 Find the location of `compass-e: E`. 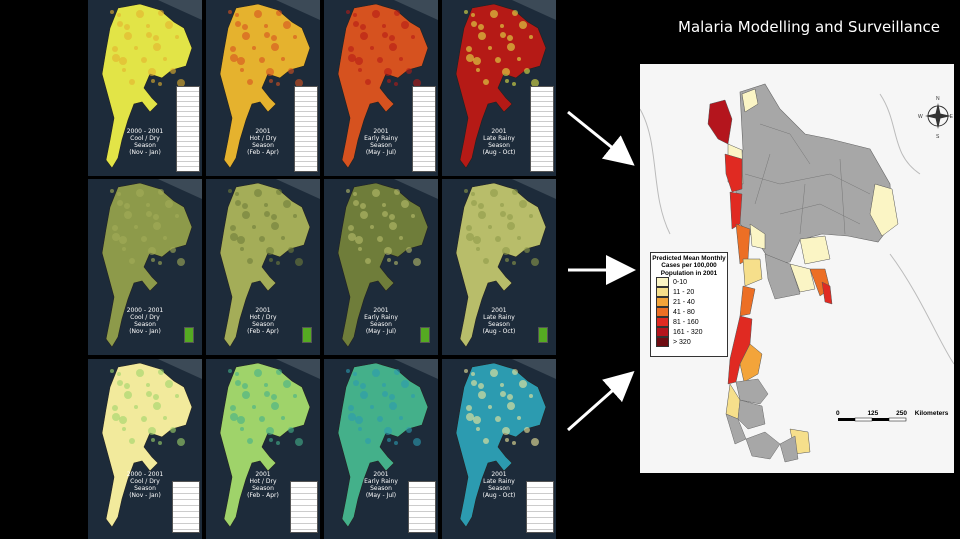

compass-e: E is located at coordinates (952, 117).